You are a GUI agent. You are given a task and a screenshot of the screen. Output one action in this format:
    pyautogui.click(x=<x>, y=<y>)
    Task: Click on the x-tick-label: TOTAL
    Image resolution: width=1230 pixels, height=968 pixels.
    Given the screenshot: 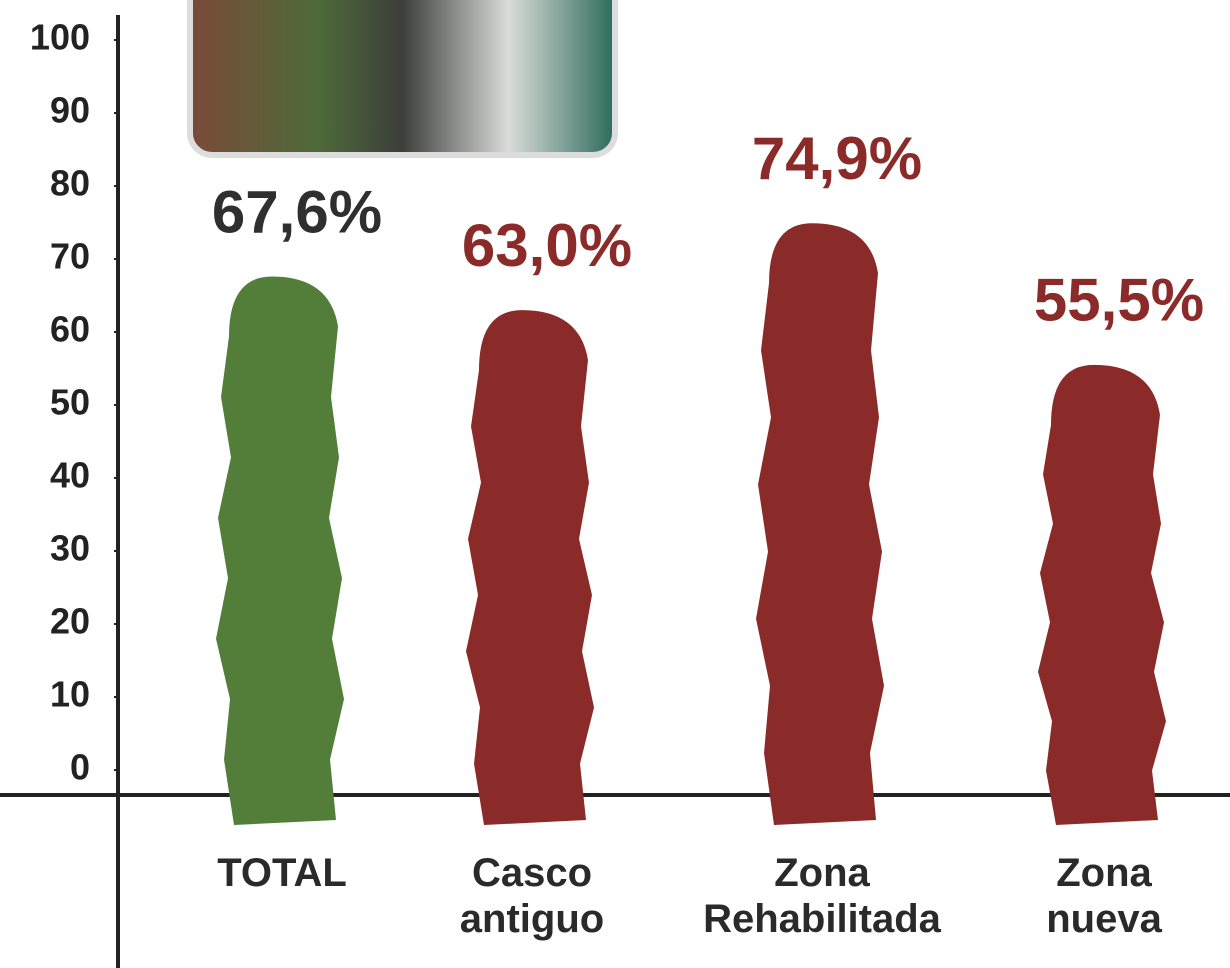 What is the action you would take?
    pyautogui.click(x=282, y=873)
    